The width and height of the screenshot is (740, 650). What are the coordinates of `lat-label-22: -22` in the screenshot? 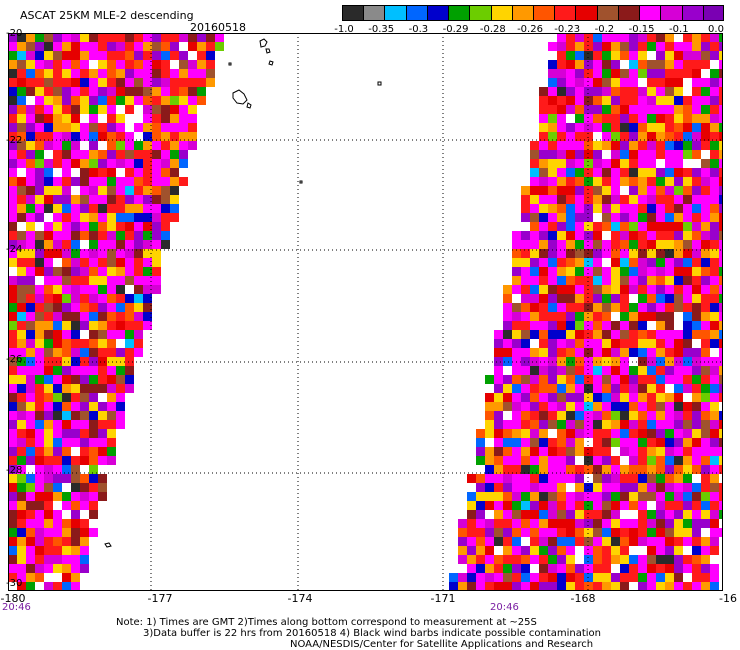 It's located at (14, 140).